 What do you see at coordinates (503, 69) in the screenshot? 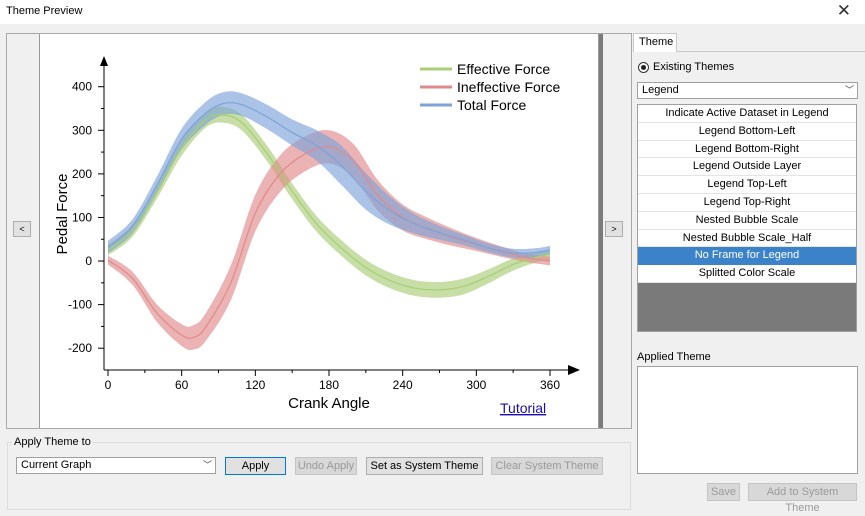
I see `legend-entry-label: Effective Force` at bounding box center [503, 69].